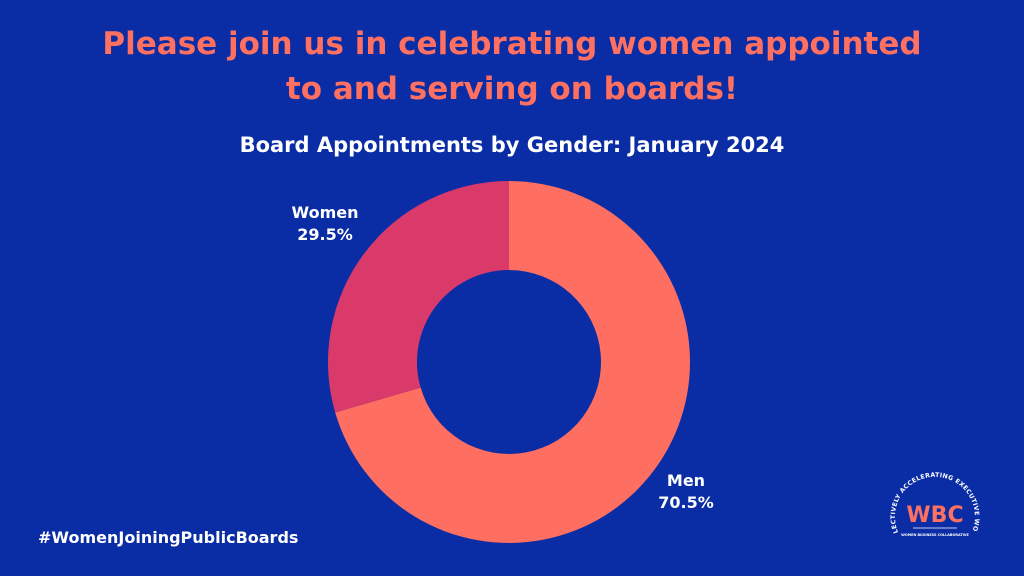 This screenshot has height=576, width=1024. I want to click on women-label-value: 29.5%, so click(325, 234).